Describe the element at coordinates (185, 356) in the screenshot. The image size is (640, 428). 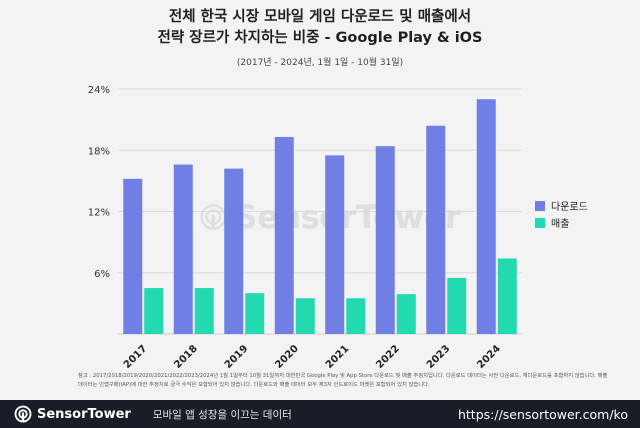
I see `x-tick-label: 2018` at that location.